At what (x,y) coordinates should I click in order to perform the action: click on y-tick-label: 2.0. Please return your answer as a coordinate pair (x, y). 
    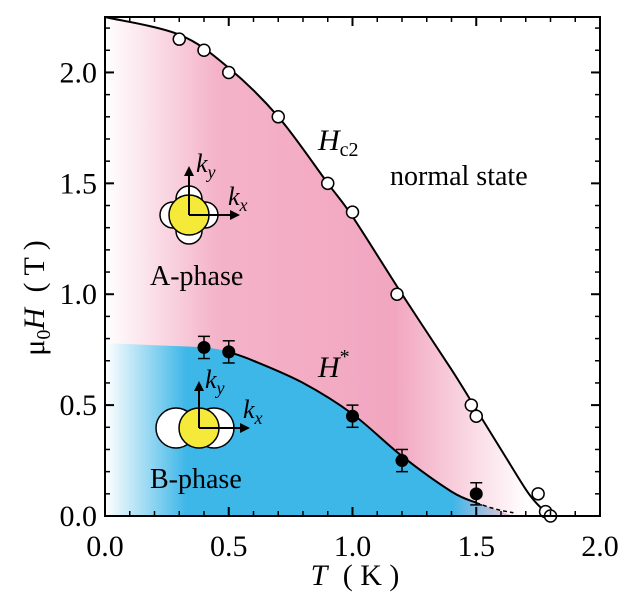
    Looking at the image, I should click on (79, 72).